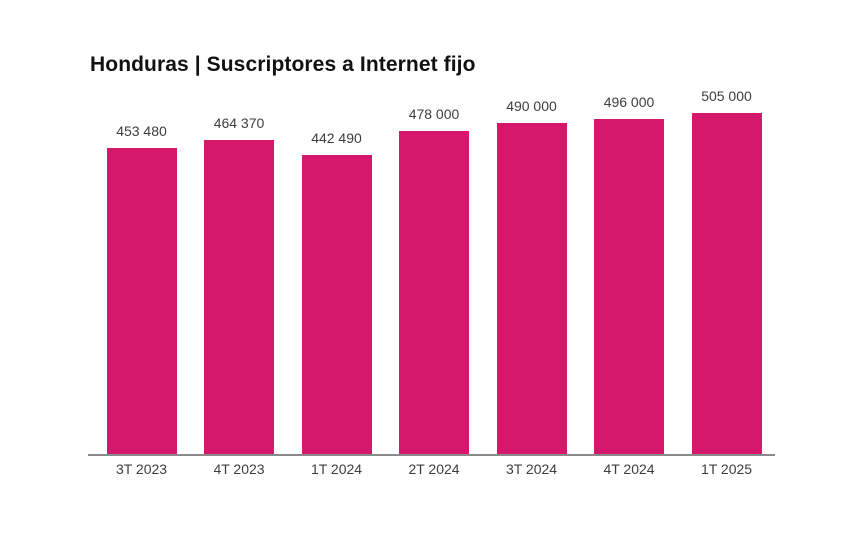  Describe the element at coordinates (531, 106) in the screenshot. I see `bar-value-label: 490 000` at that location.